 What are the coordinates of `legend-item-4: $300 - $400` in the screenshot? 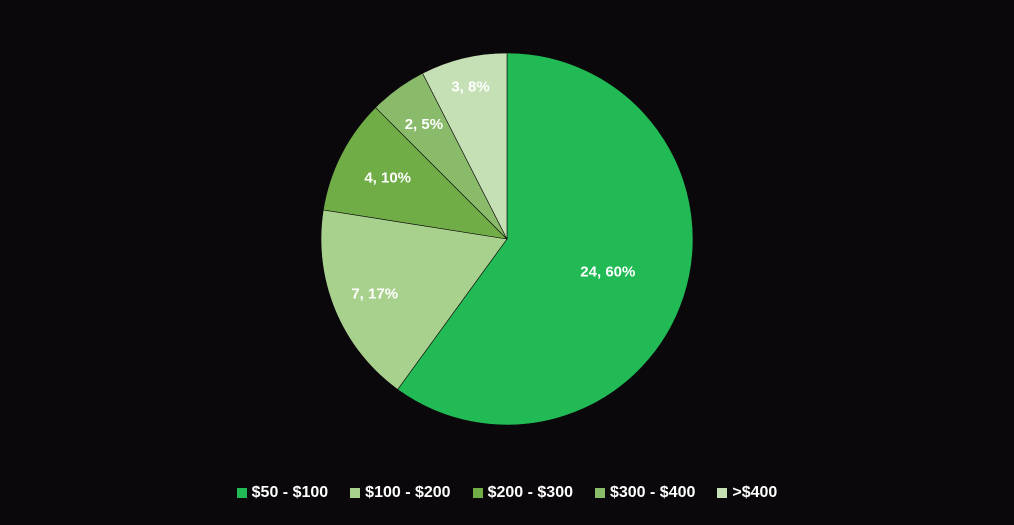 It's located at (645, 493).